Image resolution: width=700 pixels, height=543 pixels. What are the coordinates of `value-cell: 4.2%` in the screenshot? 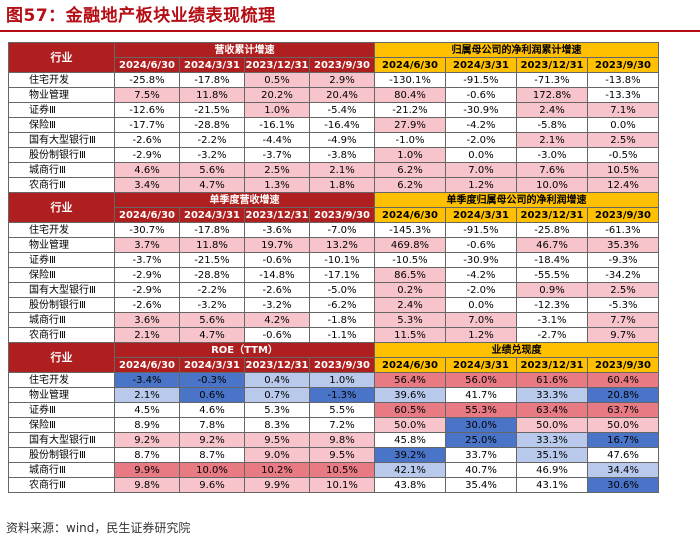 It's located at (277, 320).